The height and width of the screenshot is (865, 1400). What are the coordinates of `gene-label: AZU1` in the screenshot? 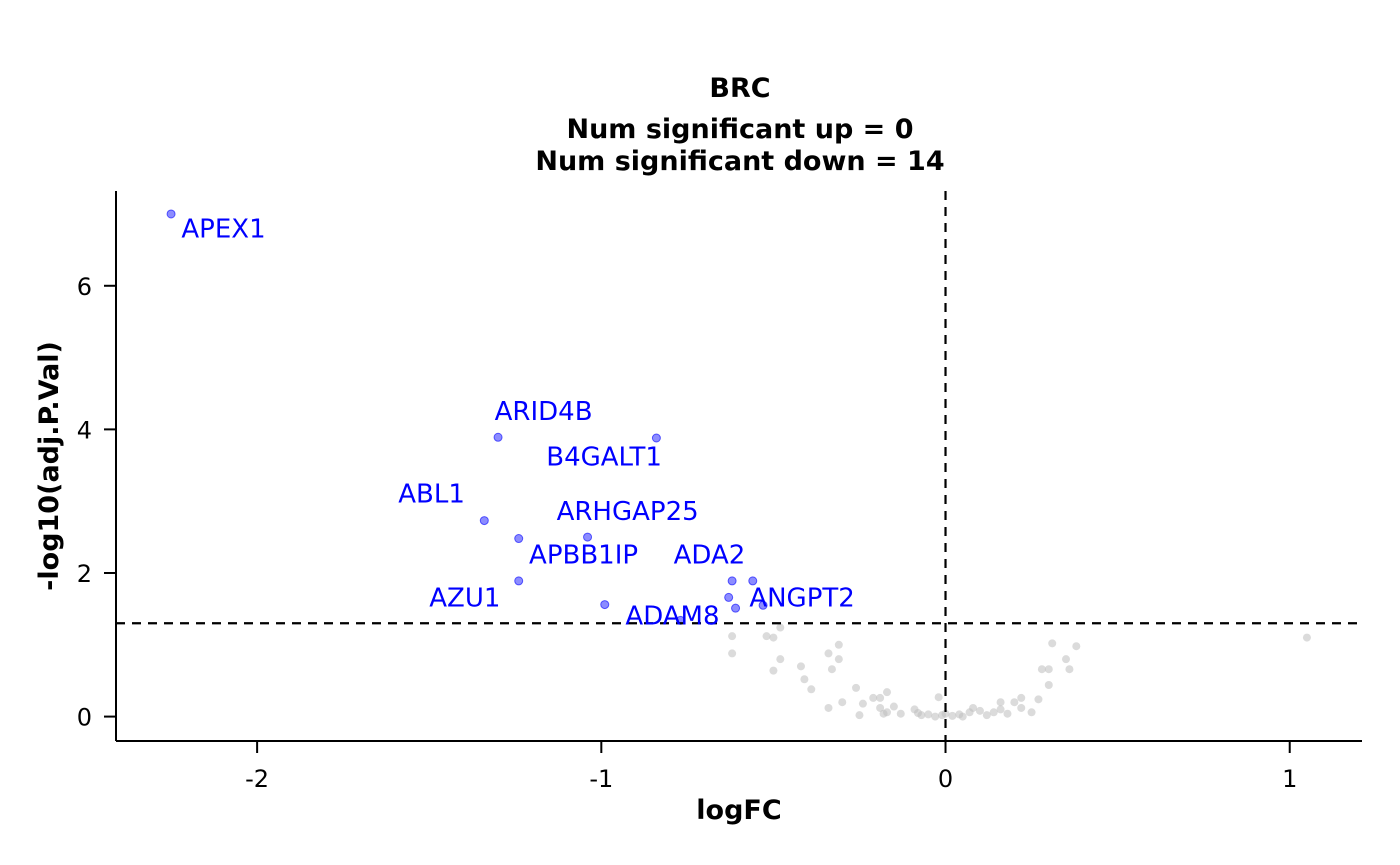 It's located at (464, 599).